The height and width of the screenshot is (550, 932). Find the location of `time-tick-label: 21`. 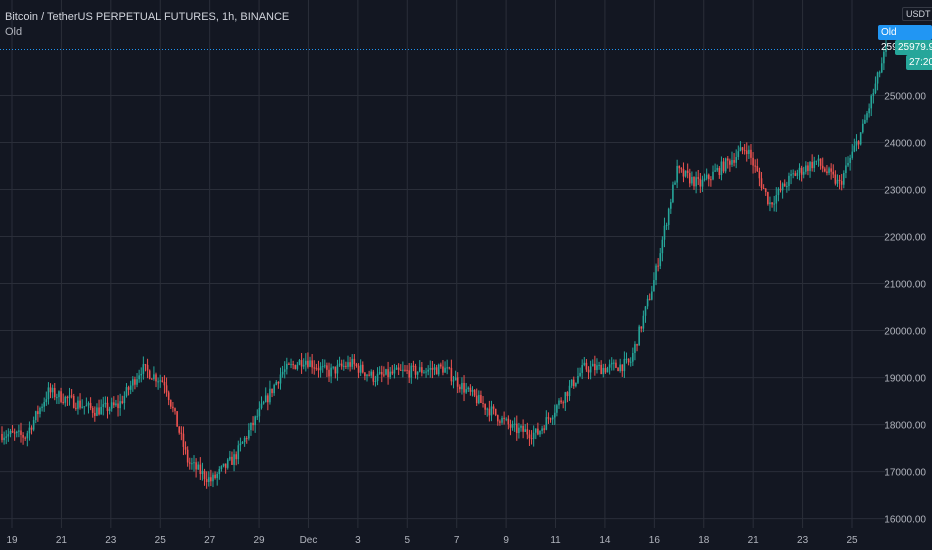

time-tick-label: 21 is located at coordinates (62, 540).